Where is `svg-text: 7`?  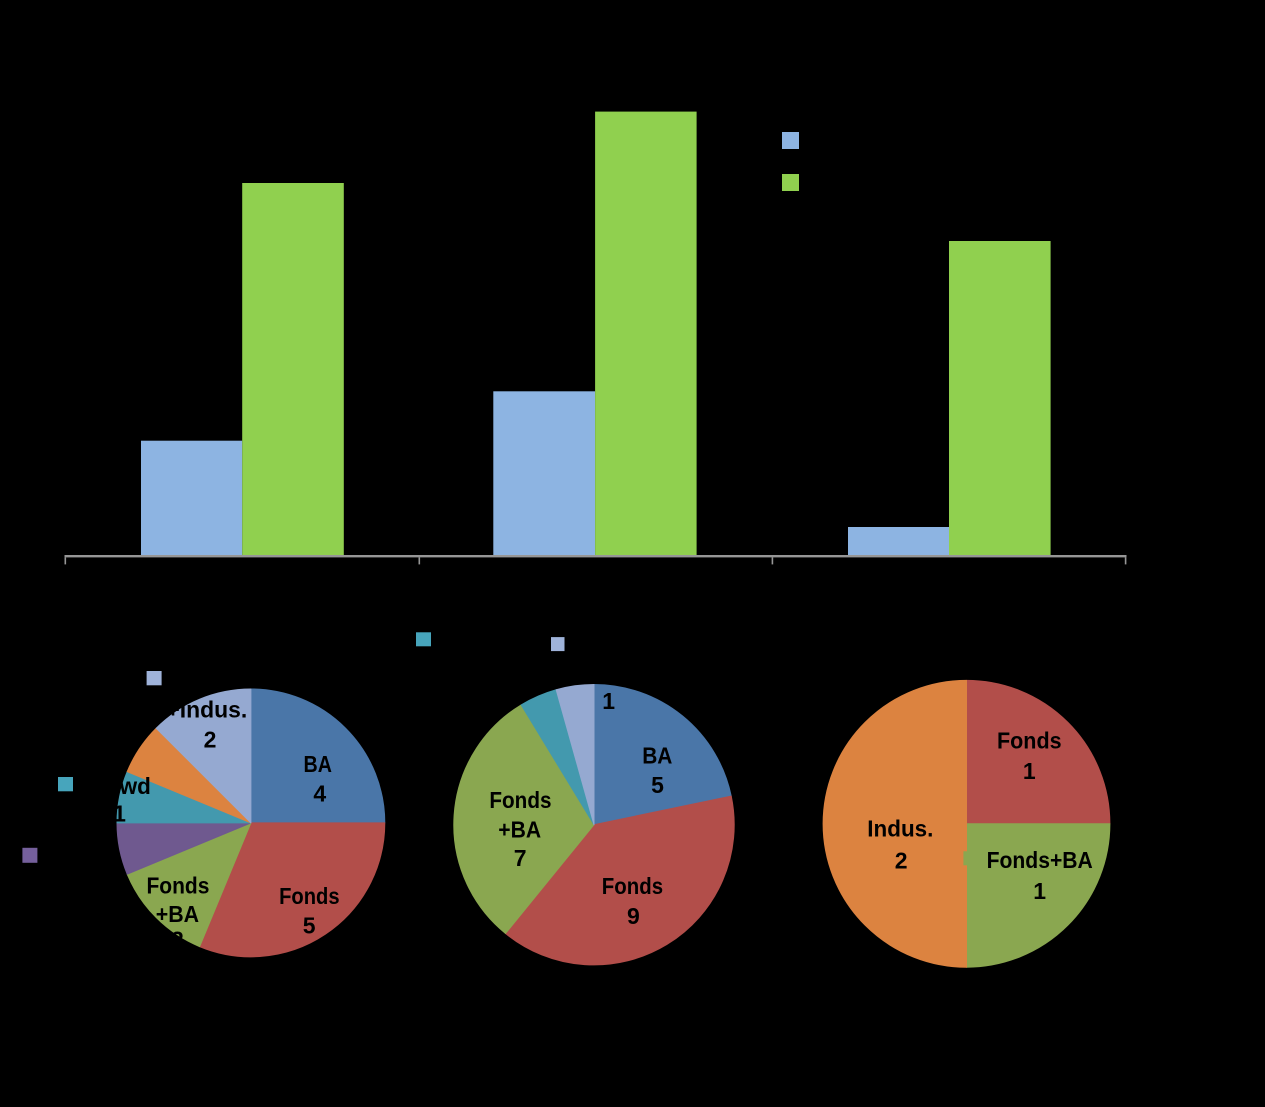
svg-text: 7 is located at coordinates (520, 858).